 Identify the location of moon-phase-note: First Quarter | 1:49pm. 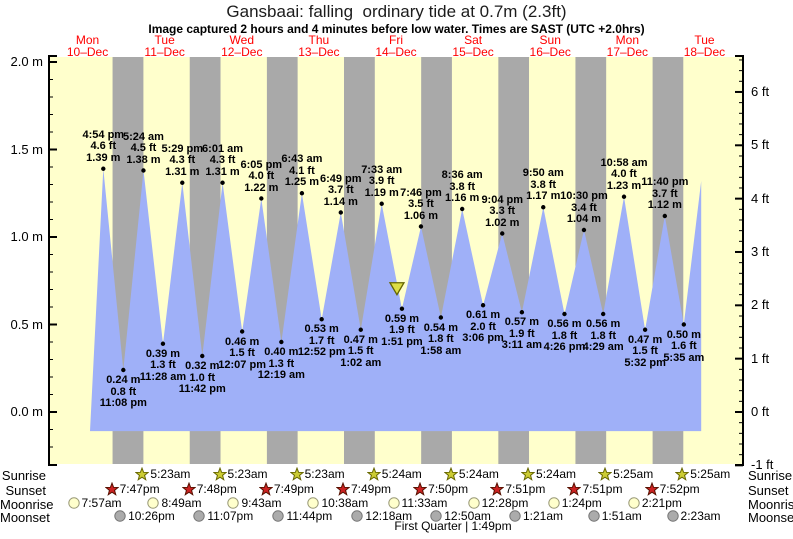
(453, 526).